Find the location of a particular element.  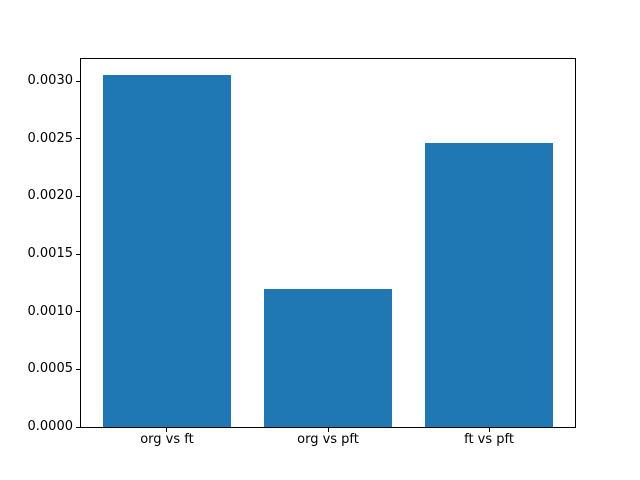

y-tick-label: 0.0015 is located at coordinates (50, 254).